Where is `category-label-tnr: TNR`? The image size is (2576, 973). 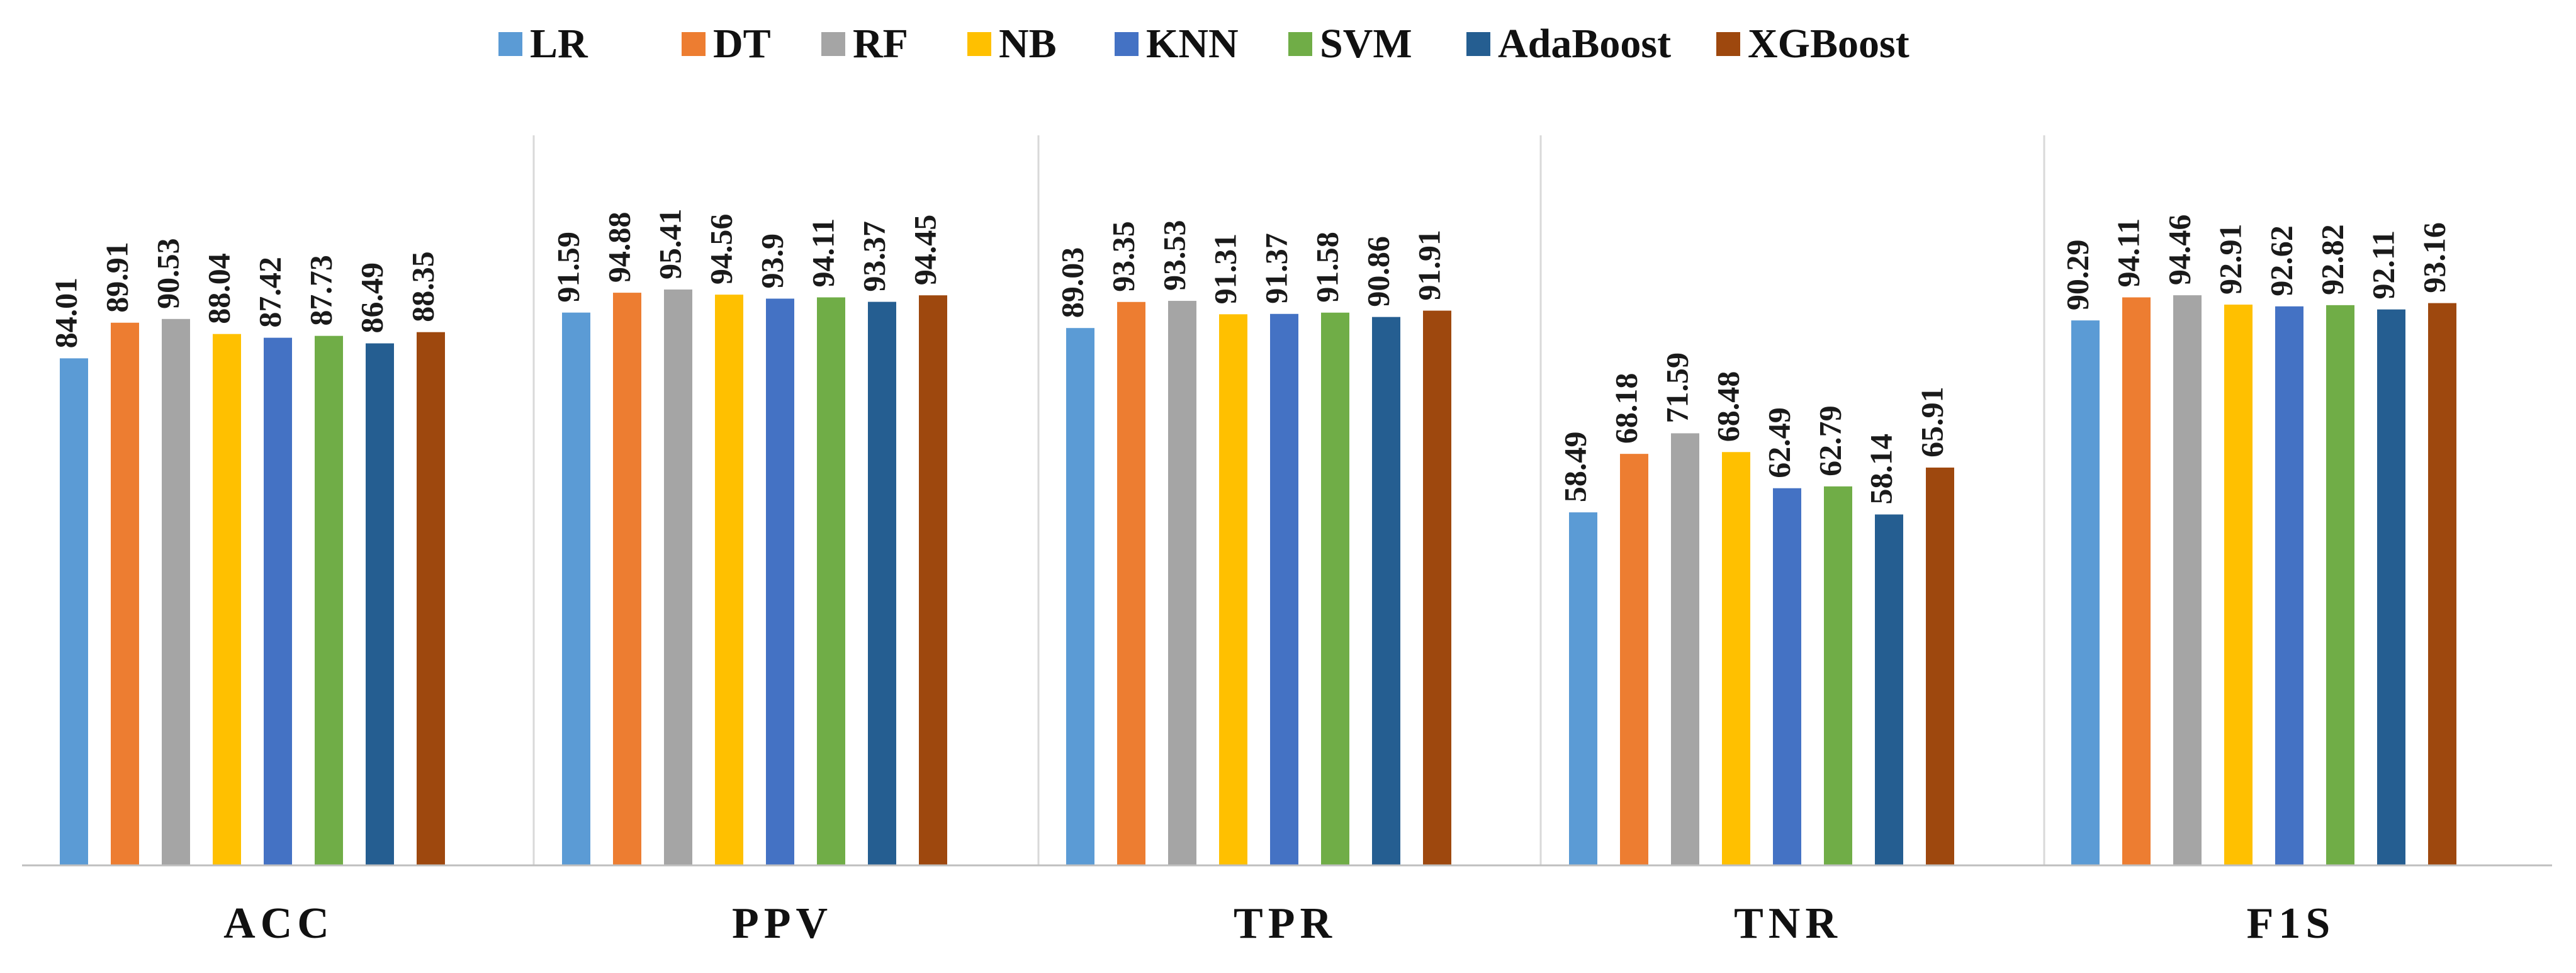 category-label-tnr: TNR is located at coordinates (1788, 923).